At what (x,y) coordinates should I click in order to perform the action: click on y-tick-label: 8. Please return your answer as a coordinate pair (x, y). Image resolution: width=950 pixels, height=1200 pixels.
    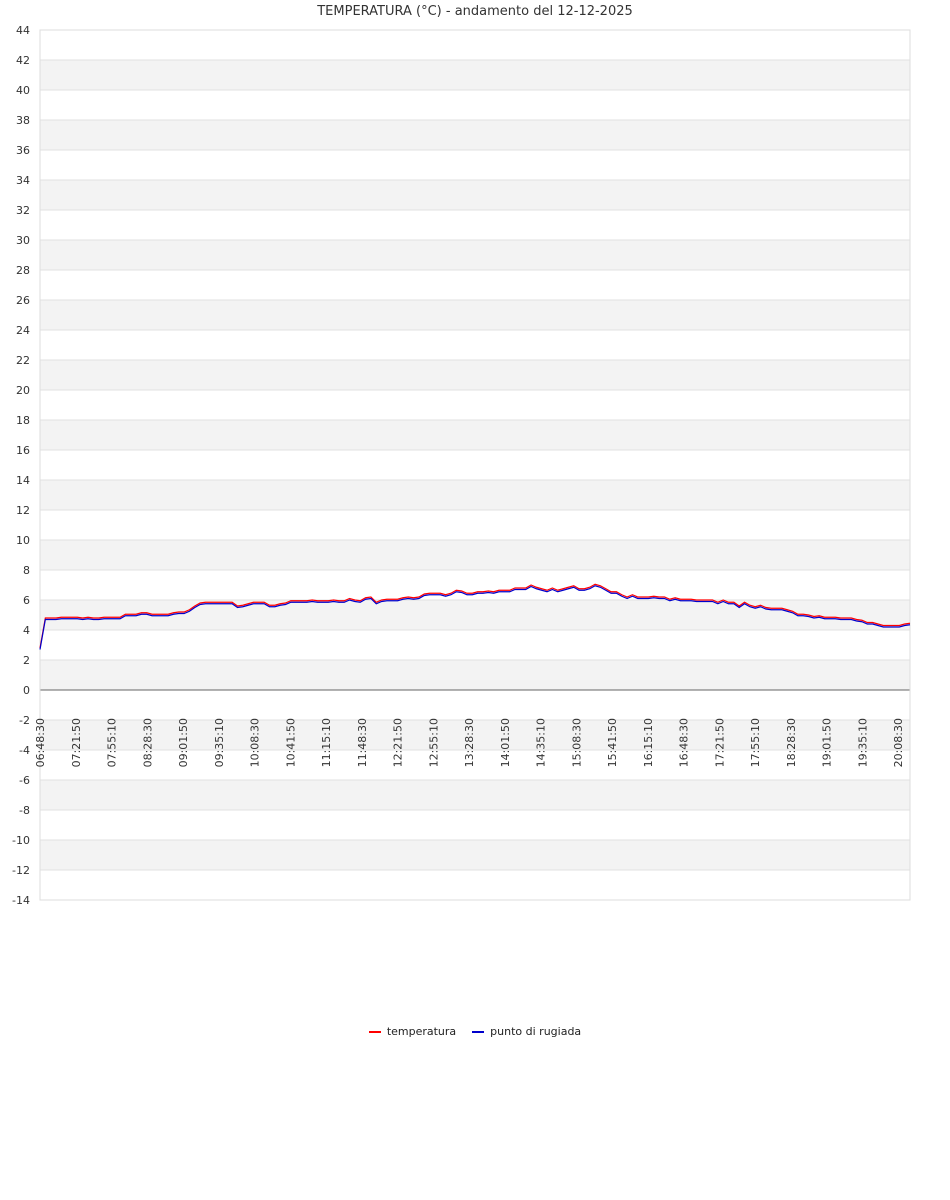
    Looking at the image, I should click on (26, 570).